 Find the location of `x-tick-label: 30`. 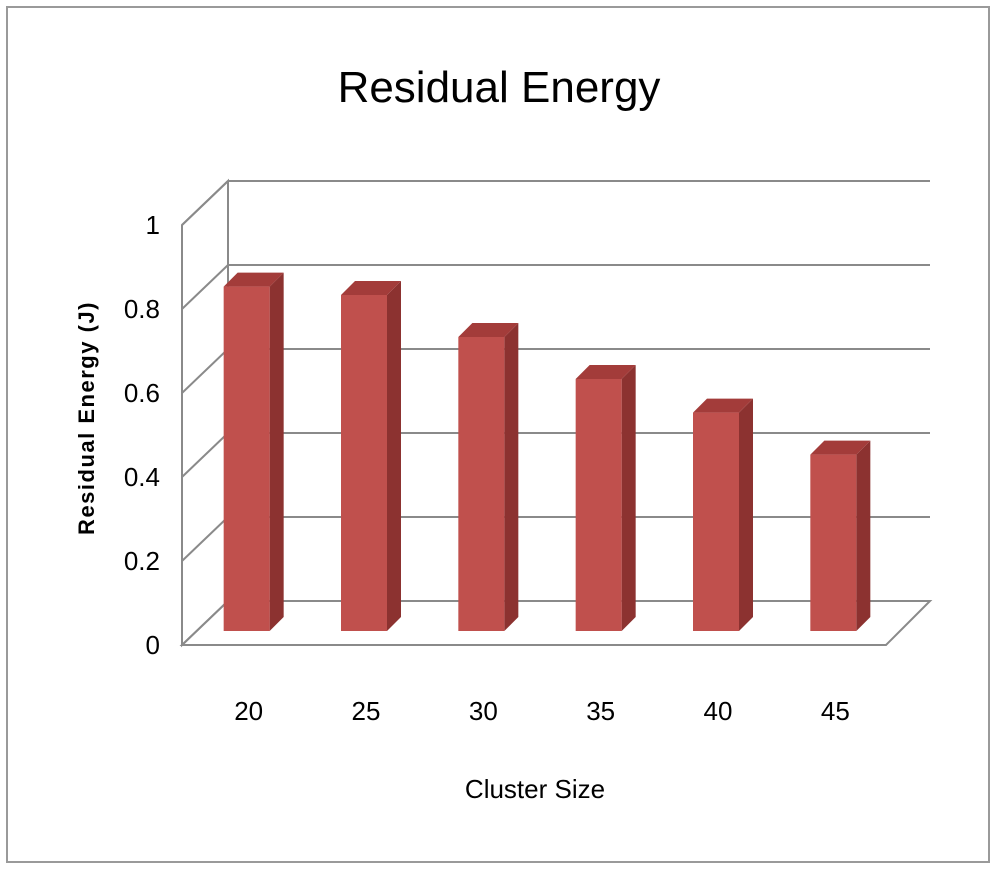

x-tick-label: 30 is located at coordinates (483, 711).